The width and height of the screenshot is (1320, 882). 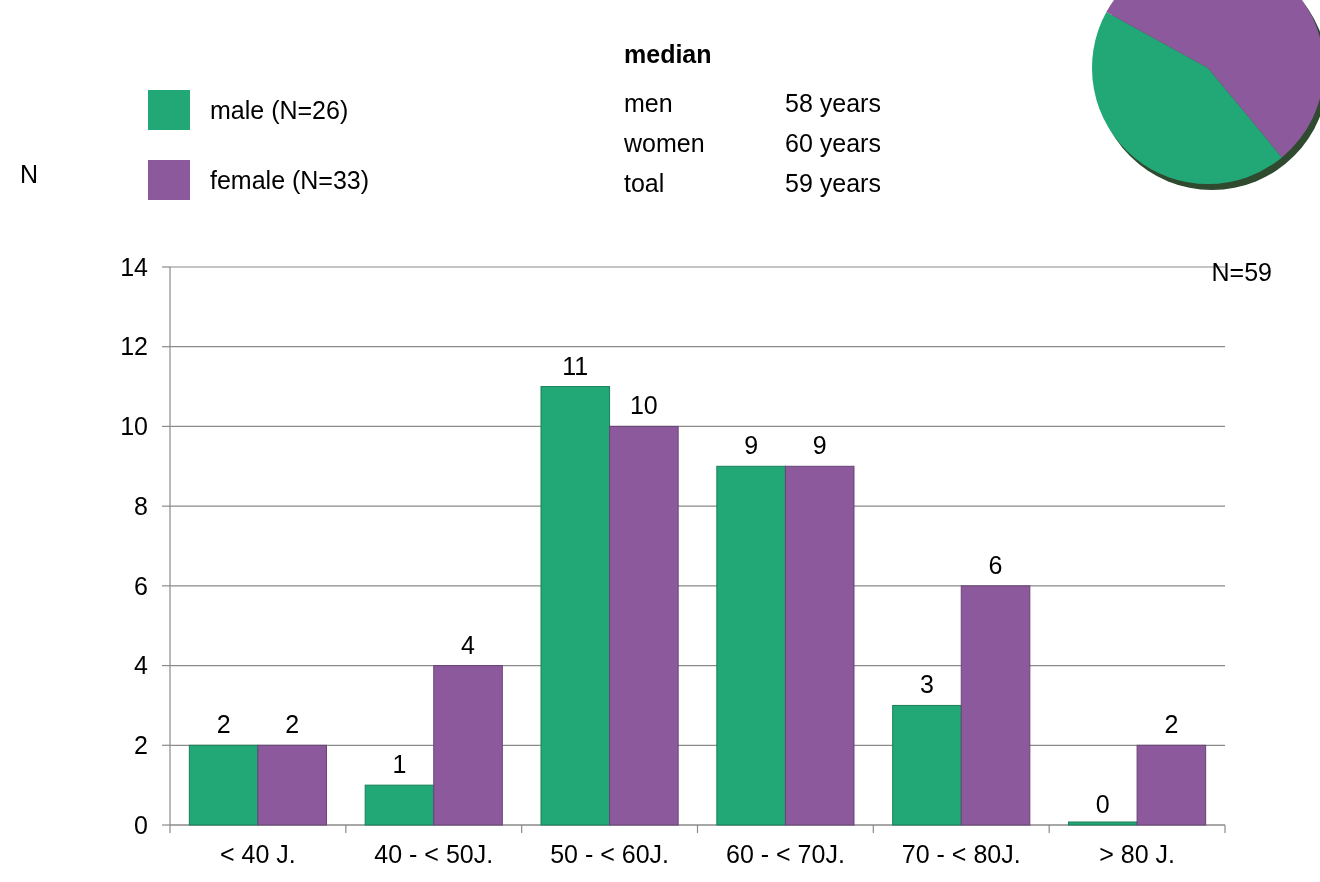 What do you see at coordinates (644, 183) in the screenshot?
I see `text: toal` at bounding box center [644, 183].